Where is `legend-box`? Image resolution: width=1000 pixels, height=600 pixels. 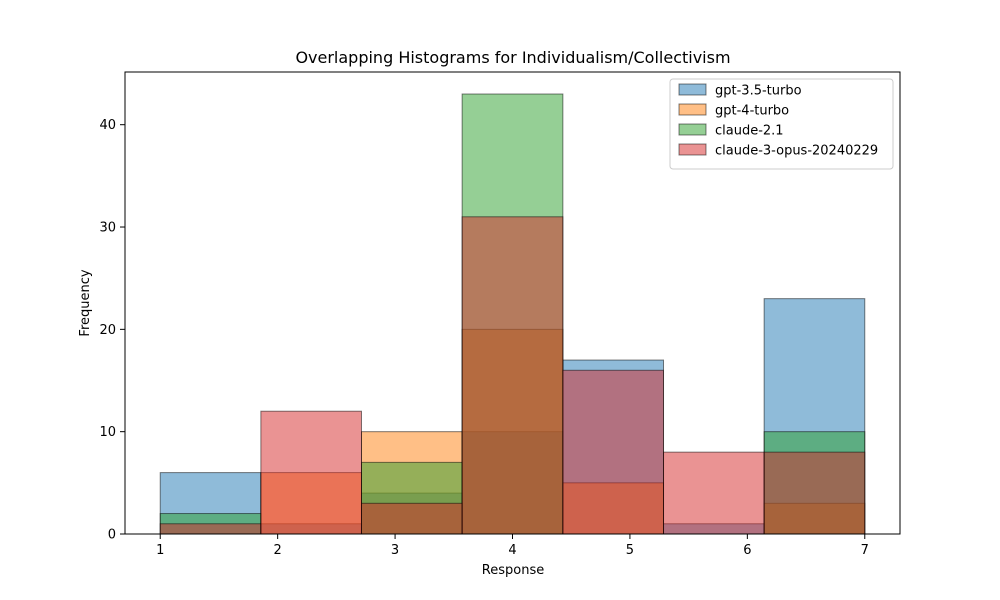
legend-box is located at coordinates (781, 124).